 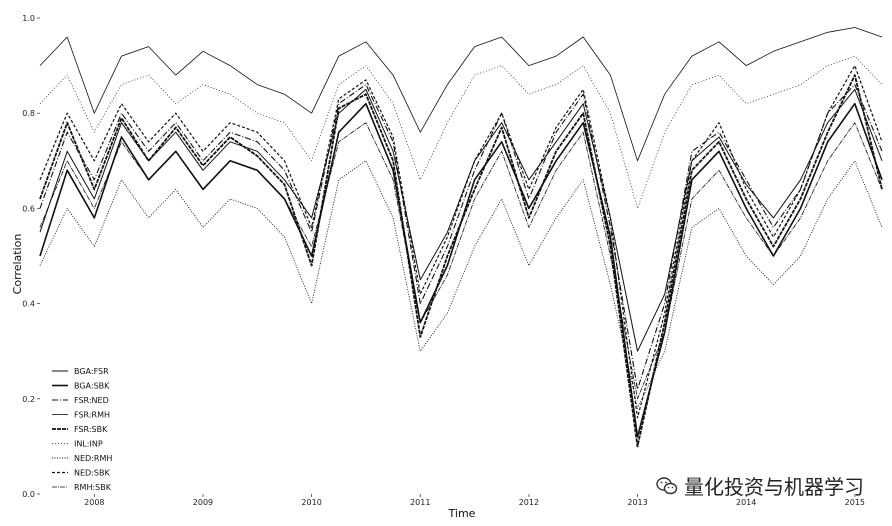 I want to click on legend-label: INL:INP, so click(x=88, y=444).